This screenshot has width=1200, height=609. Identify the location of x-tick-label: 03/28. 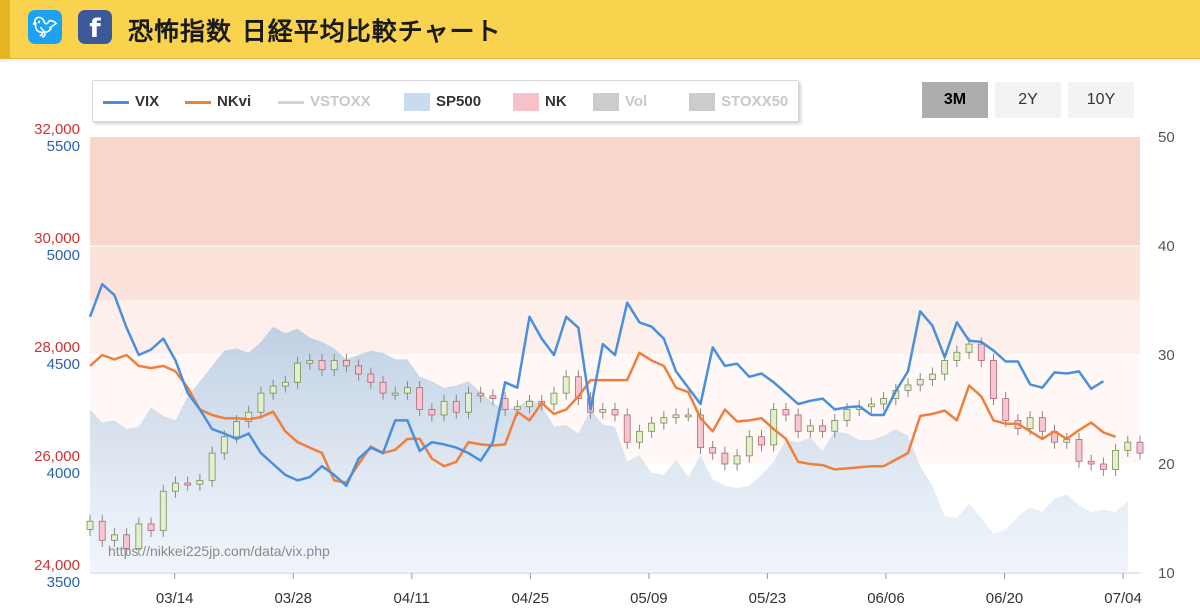
(293, 598).